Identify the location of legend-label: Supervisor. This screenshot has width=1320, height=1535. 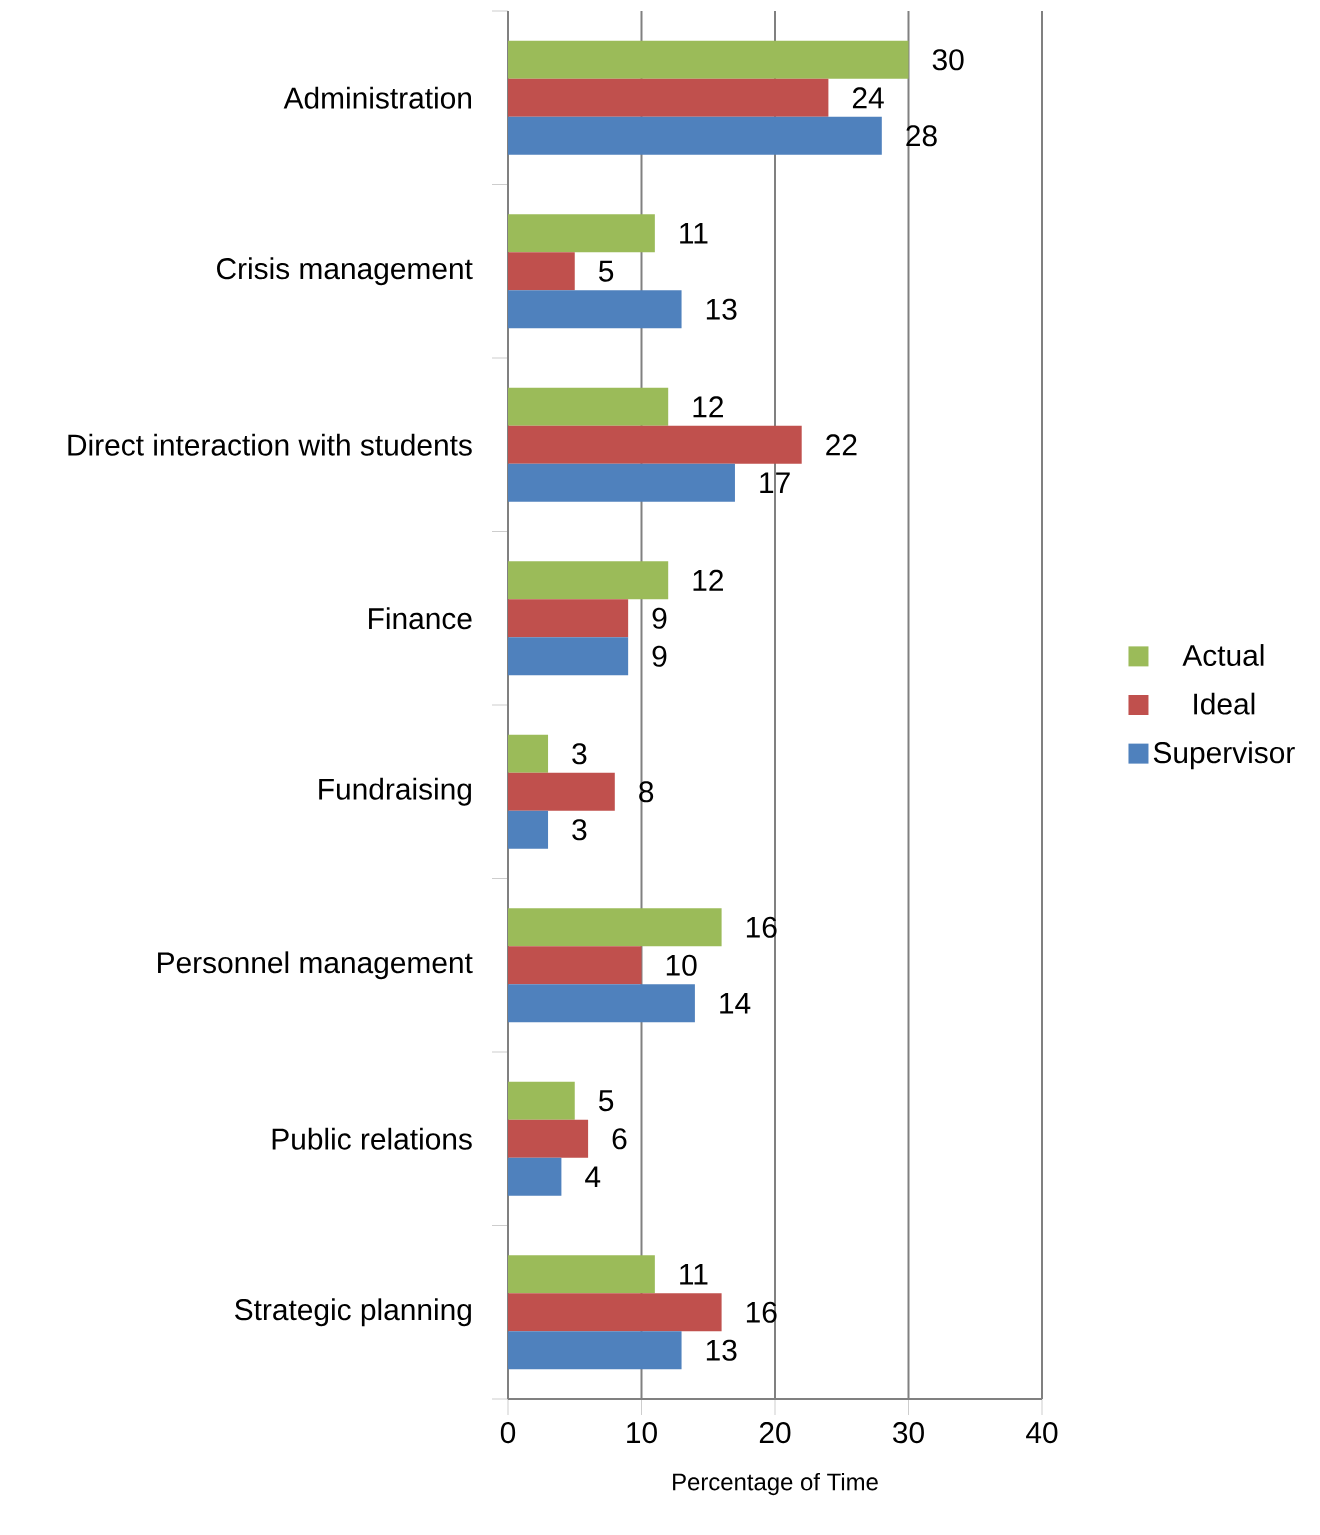
(1224, 755).